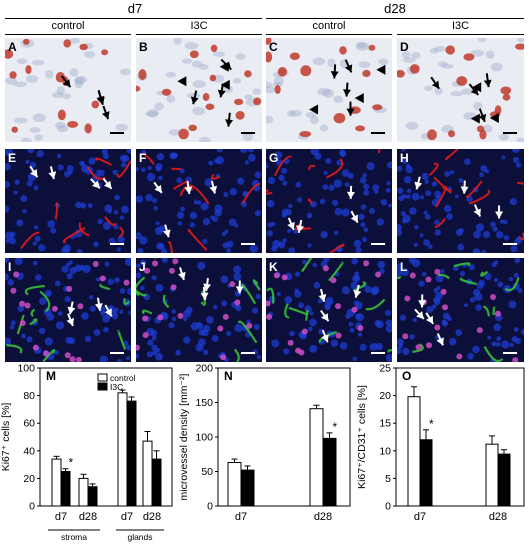 This screenshot has width=529, height=550. I want to click on bar-control, so click(492, 475).